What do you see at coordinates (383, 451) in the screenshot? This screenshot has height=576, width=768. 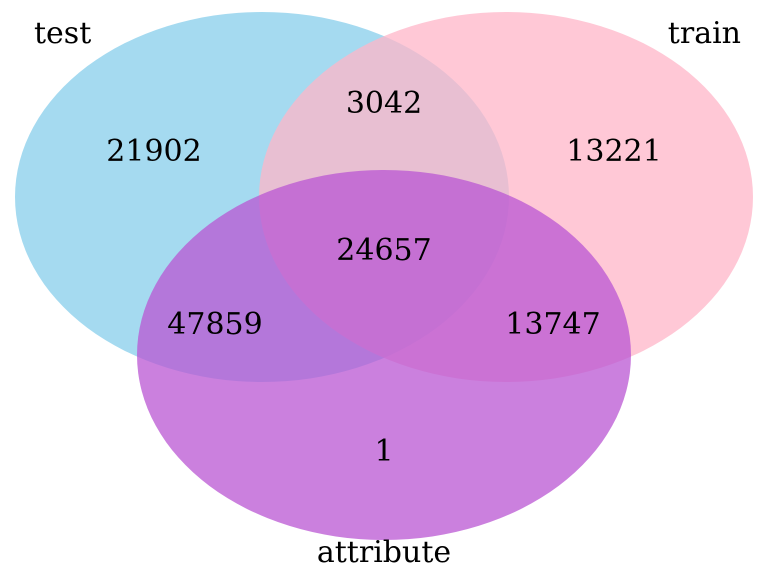 I see `region-count-attribute-only: 1` at bounding box center [383, 451].